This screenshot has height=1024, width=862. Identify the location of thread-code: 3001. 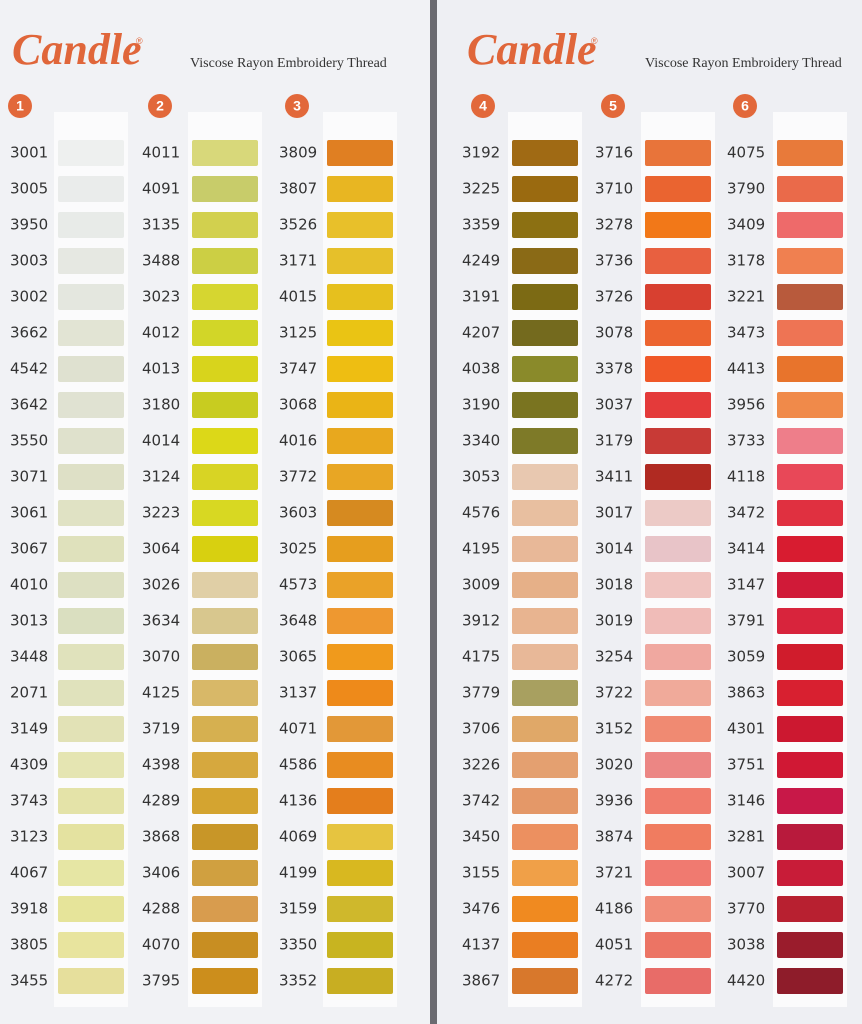
(29, 153).